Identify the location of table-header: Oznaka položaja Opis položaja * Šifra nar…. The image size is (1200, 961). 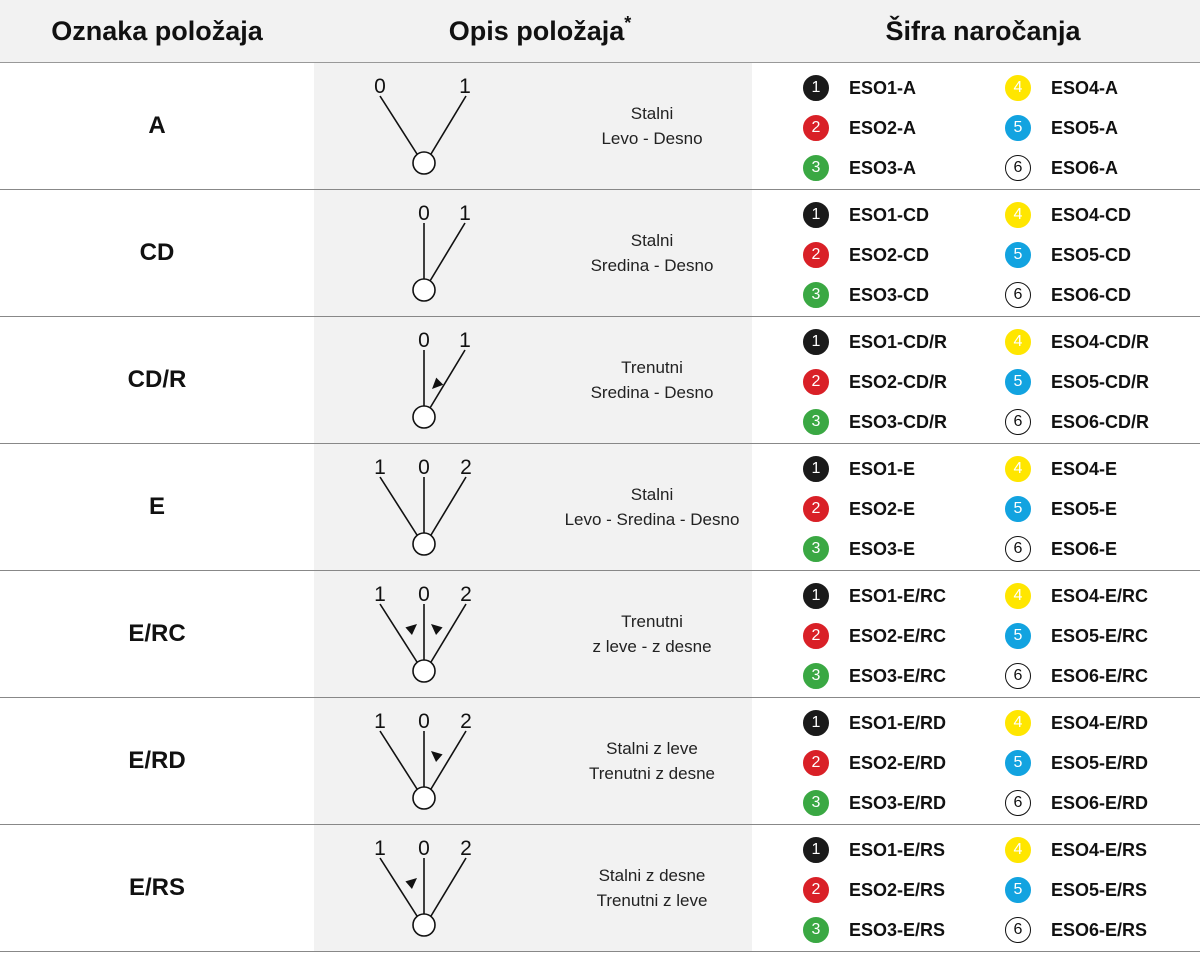
(600, 31).